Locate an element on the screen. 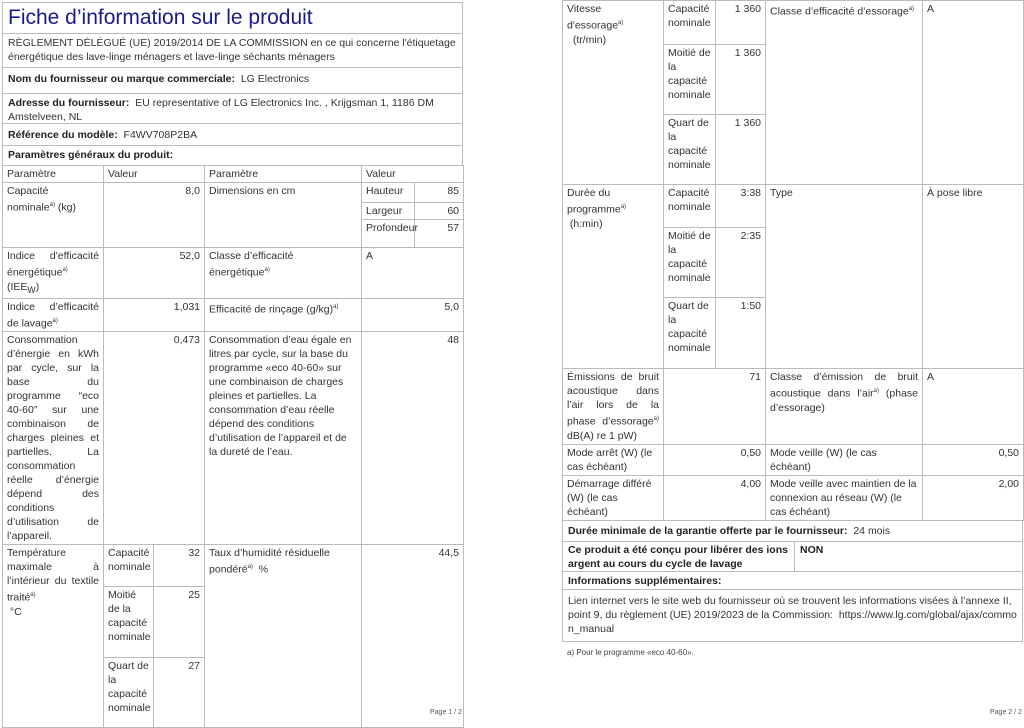 The image size is (1024, 728). off-mode-label: Mode arrêt (W) (le cas échéant) is located at coordinates (613, 459).